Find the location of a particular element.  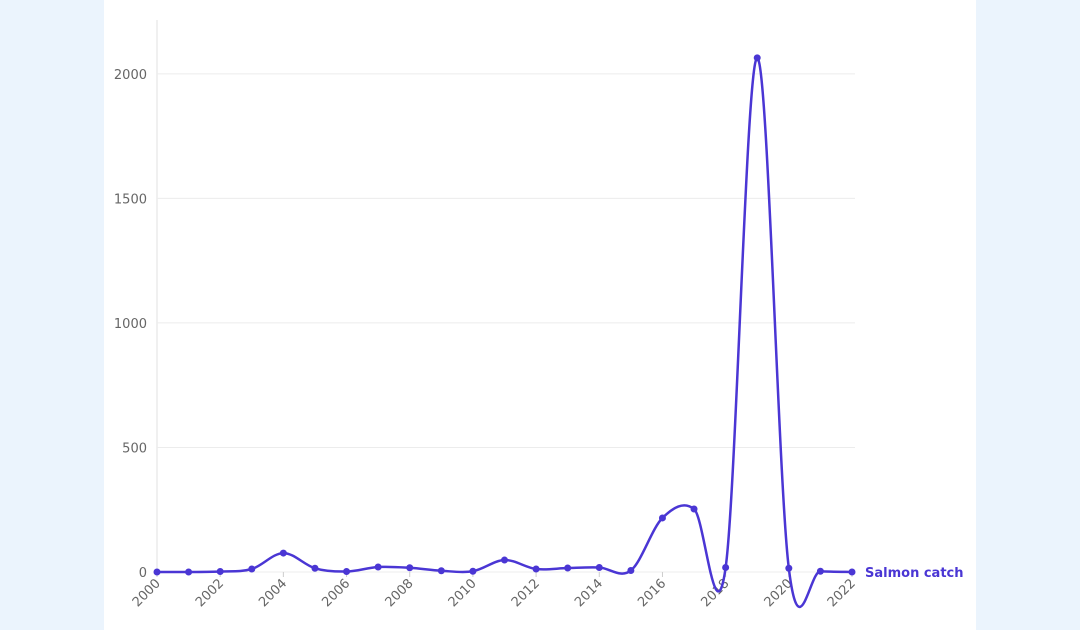

x-tick-label: 2010 is located at coordinates (463, 593).